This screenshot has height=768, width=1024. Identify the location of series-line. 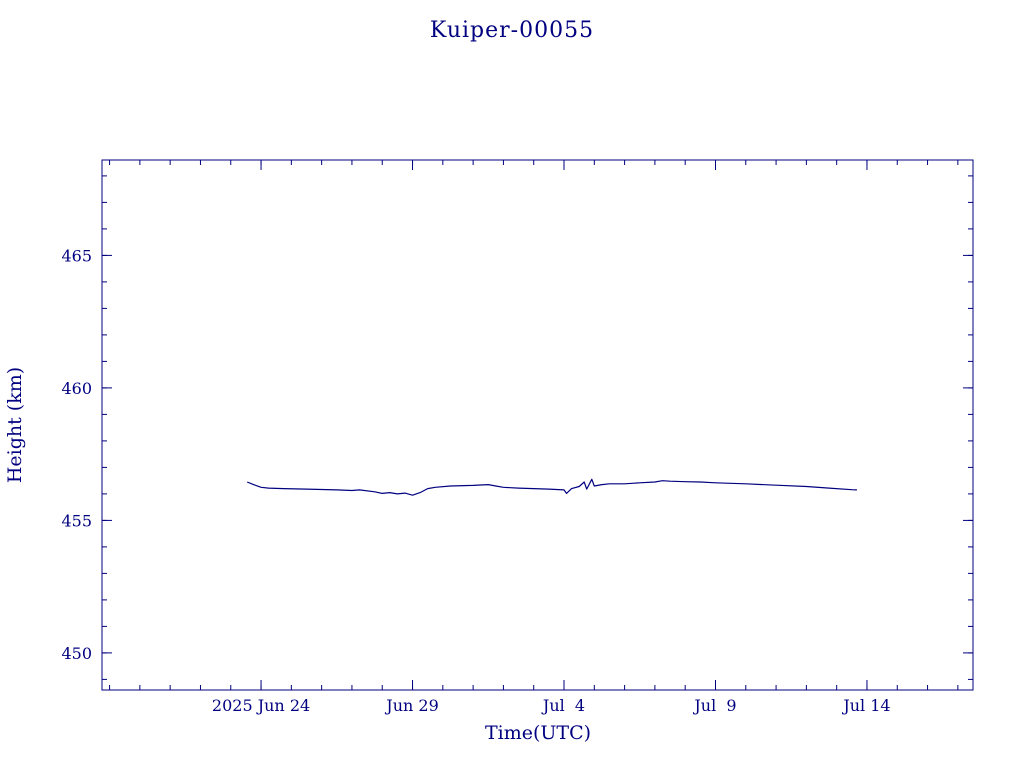
(551, 487).